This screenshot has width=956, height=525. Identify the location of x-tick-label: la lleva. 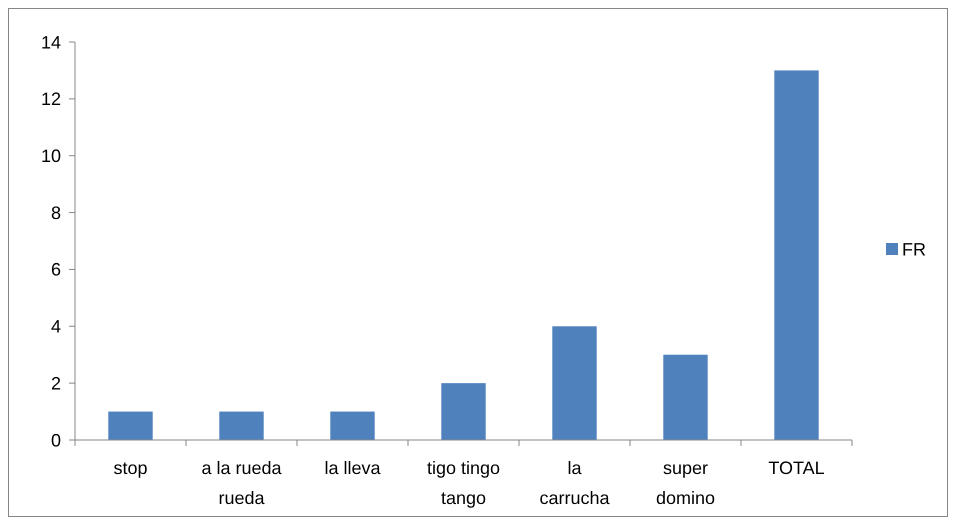
(353, 468).